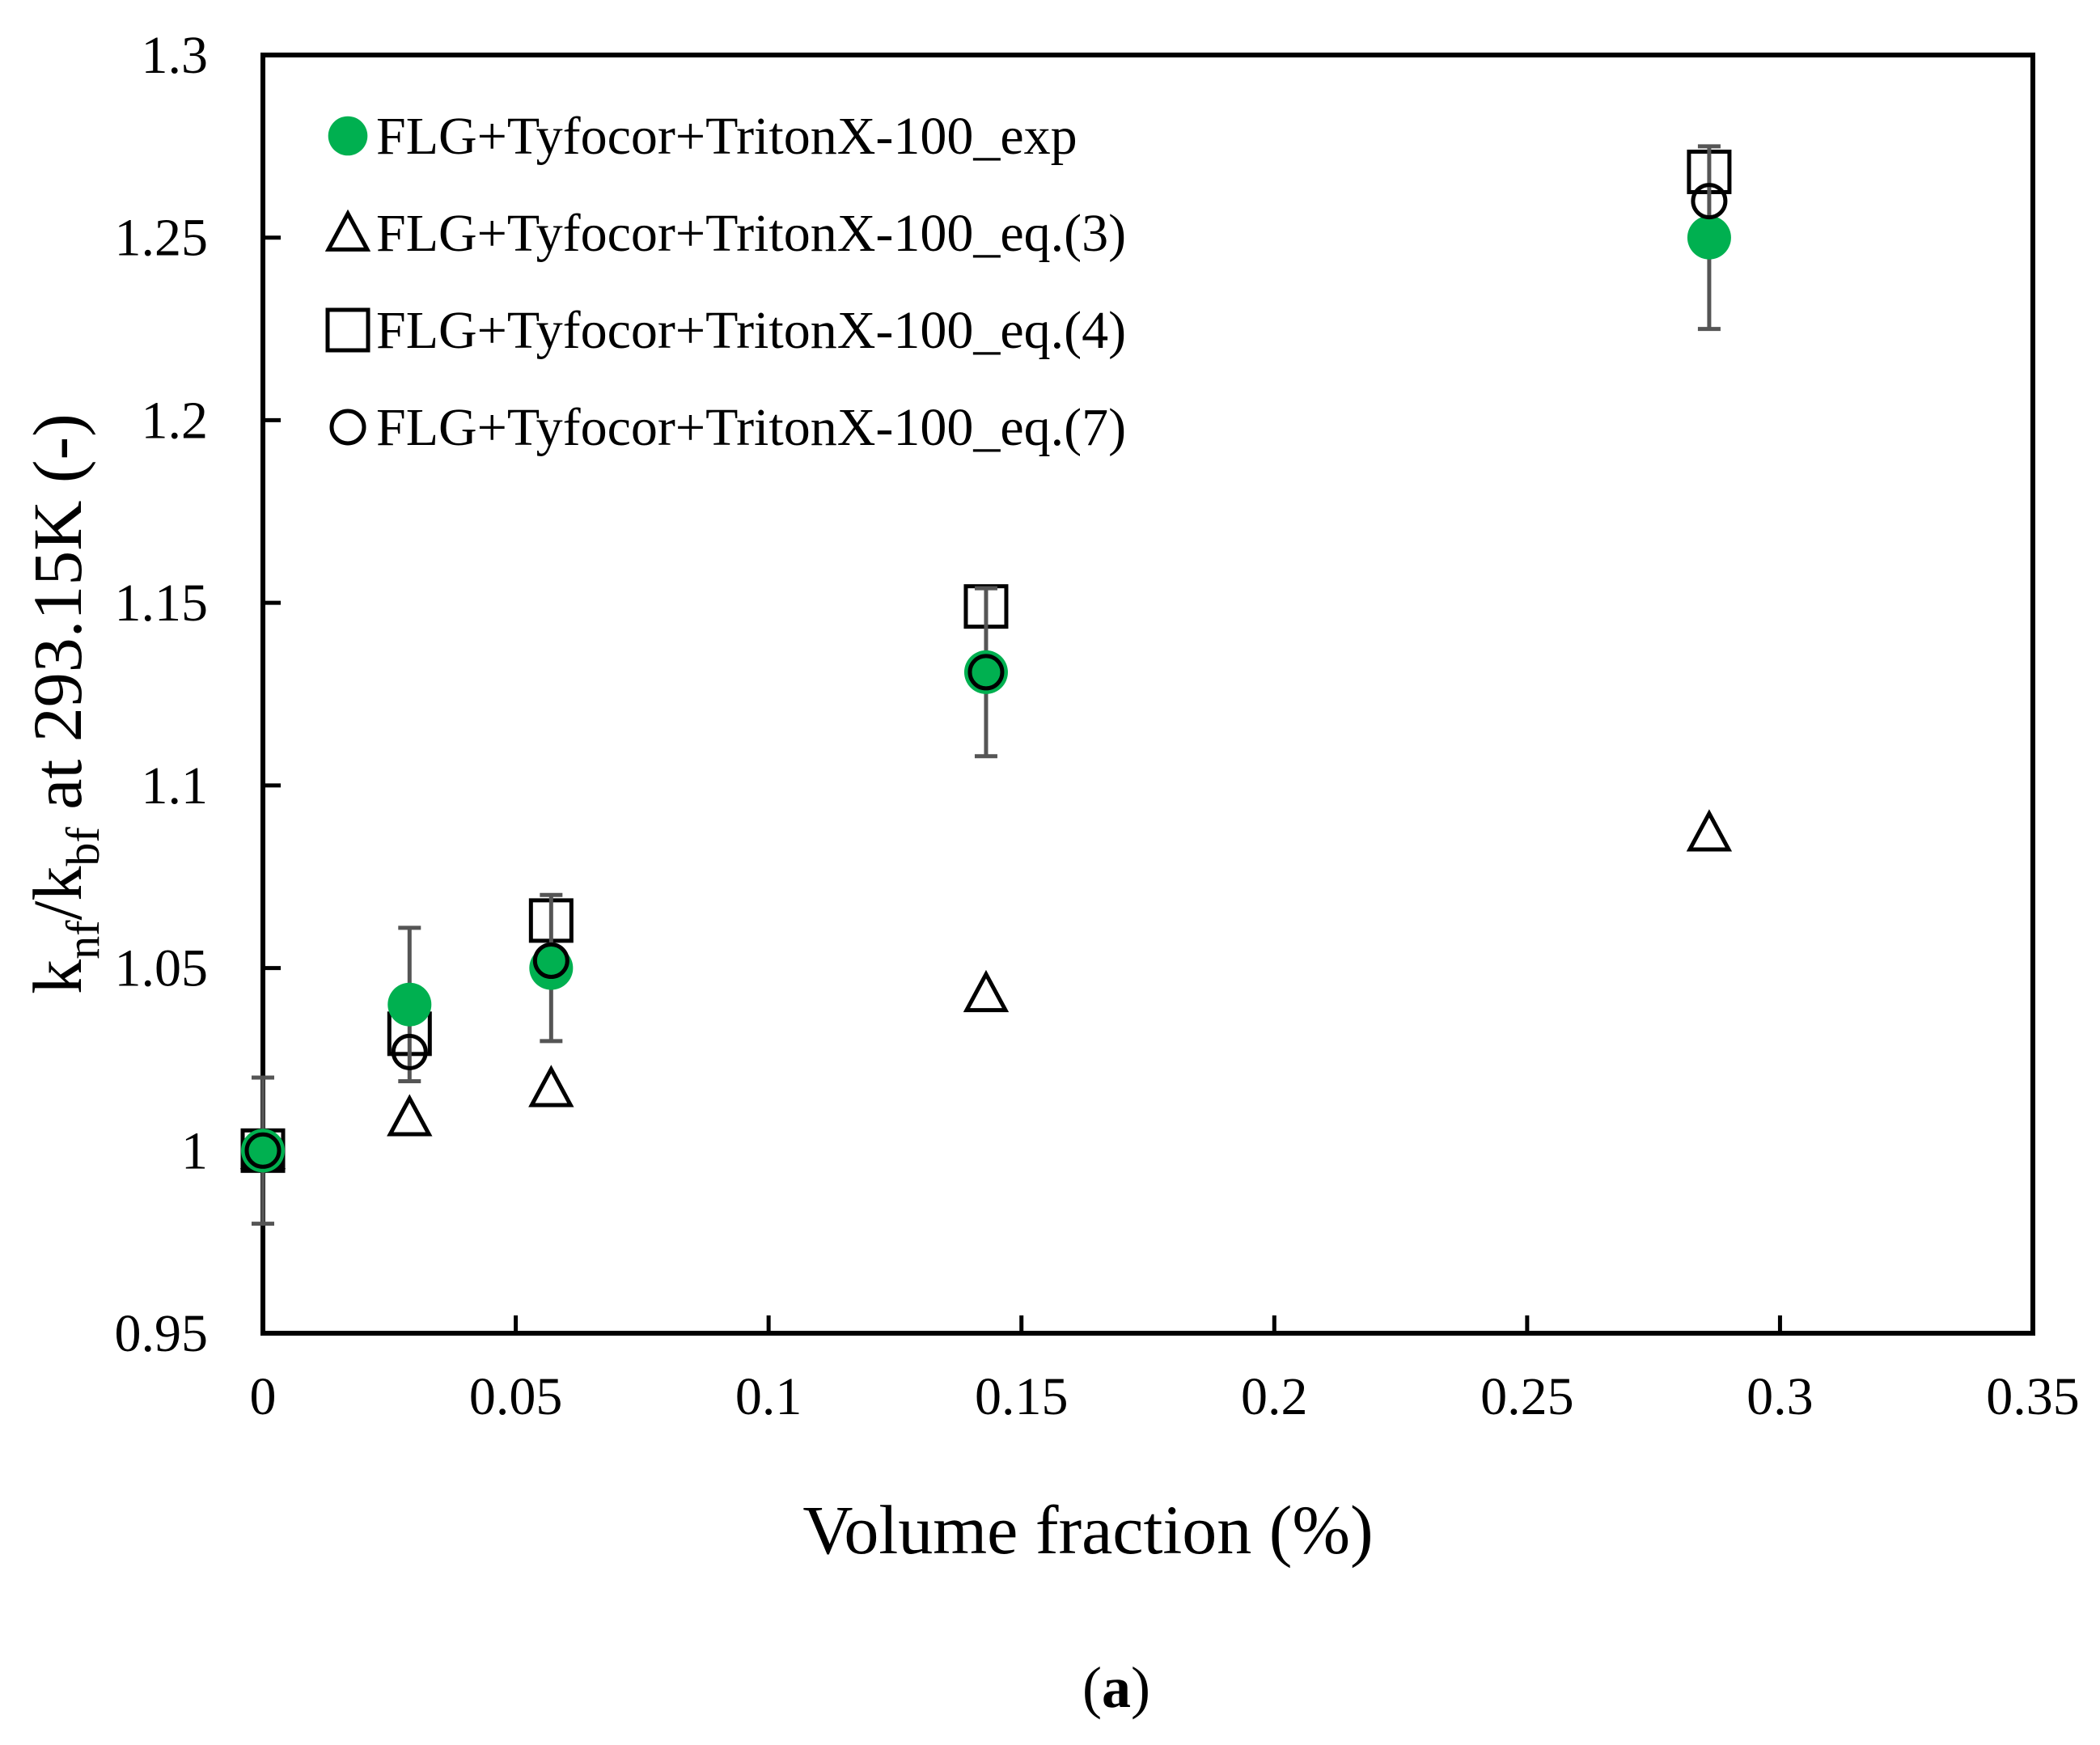 The image size is (2100, 1745). What do you see at coordinates (176, 55) in the screenshot?
I see `y-tick-label: 1.3` at bounding box center [176, 55].